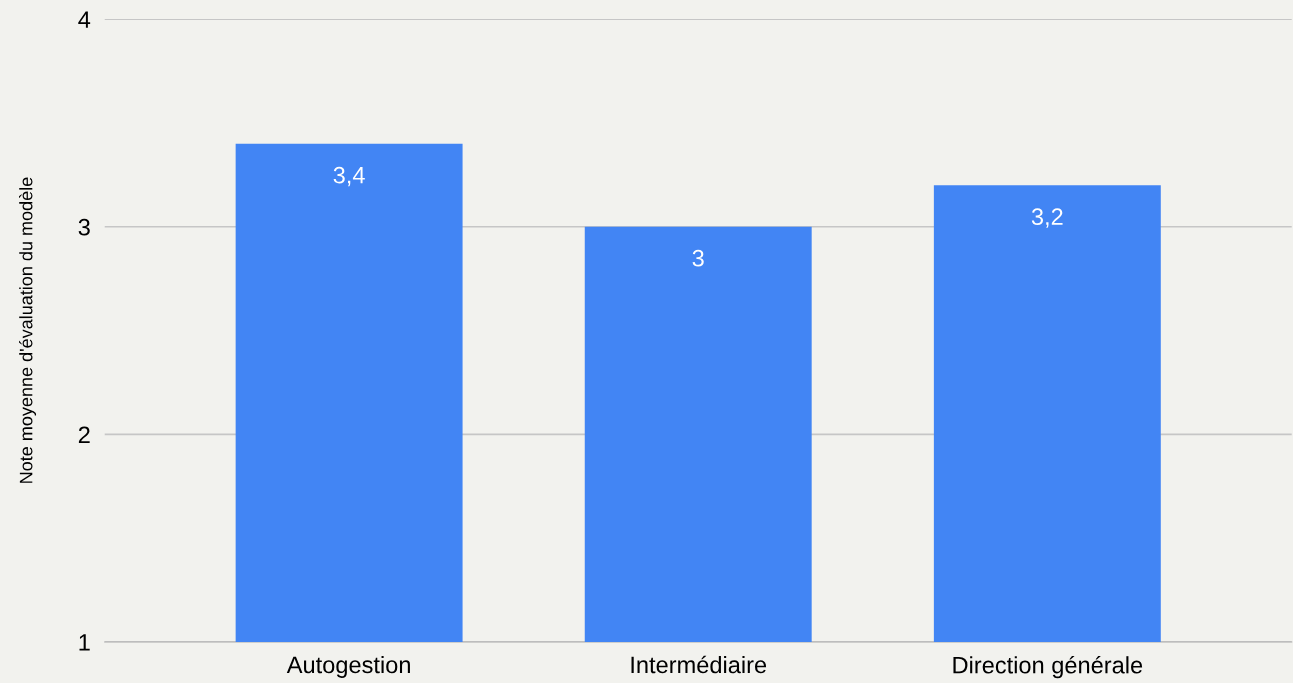 This screenshot has width=1293, height=683. I want to click on x-tick-label: Autogestion, so click(348, 666).